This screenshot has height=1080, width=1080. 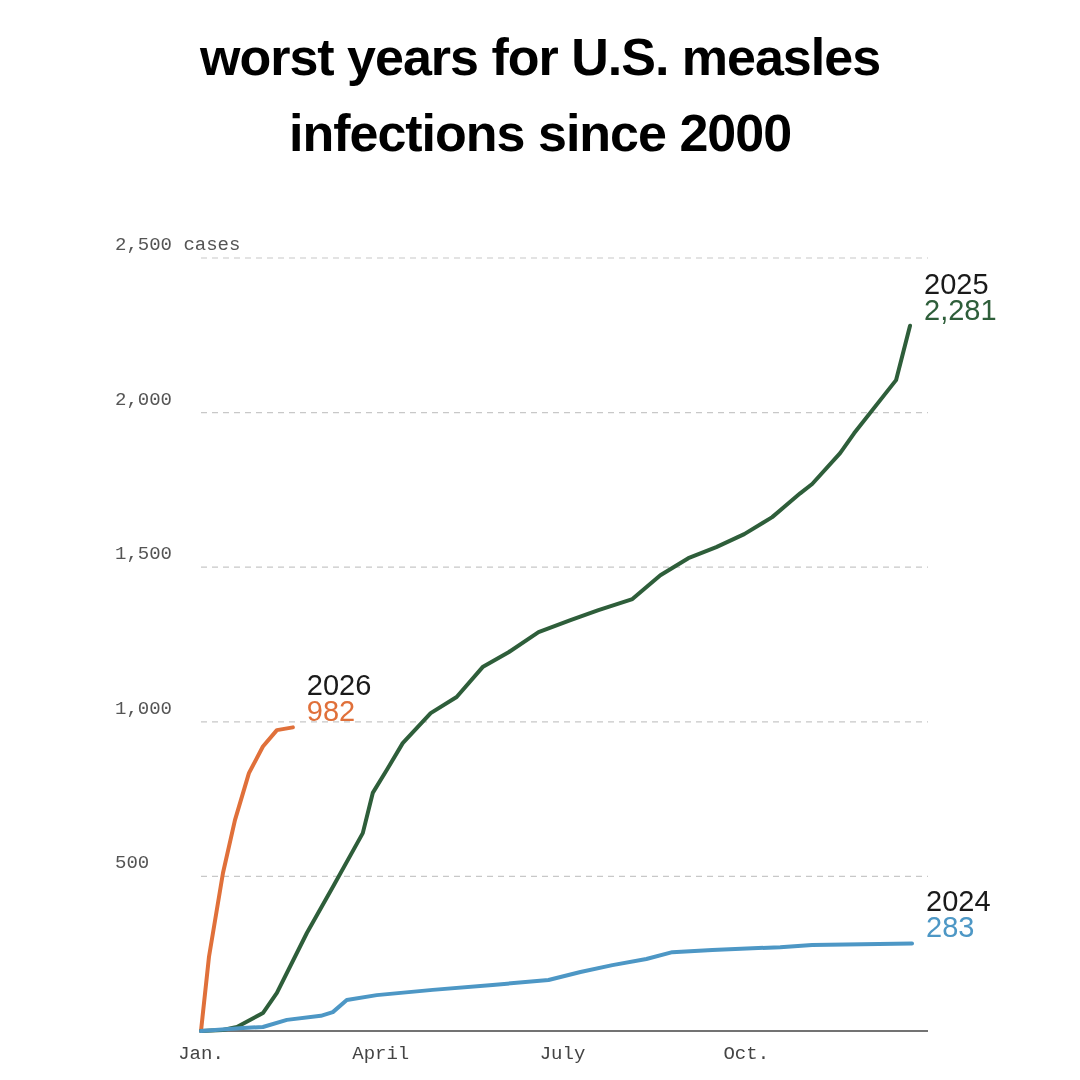 What do you see at coordinates (539, 95) in the screenshot?
I see `chart-title: worst years for U.S. measles infections since 2000` at bounding box center [539, 95].